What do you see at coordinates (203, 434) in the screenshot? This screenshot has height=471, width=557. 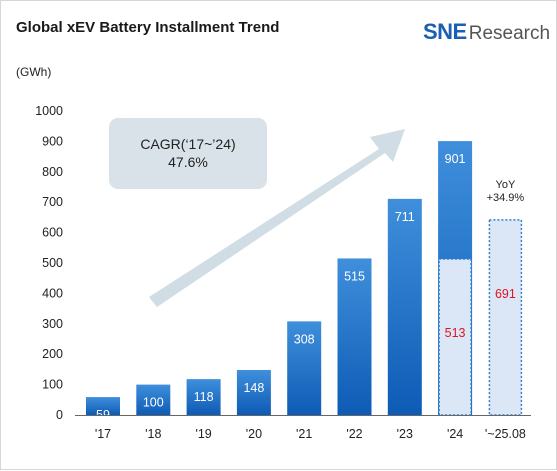 I see `x-tick-label: '19` at bounding box center [203, 434].